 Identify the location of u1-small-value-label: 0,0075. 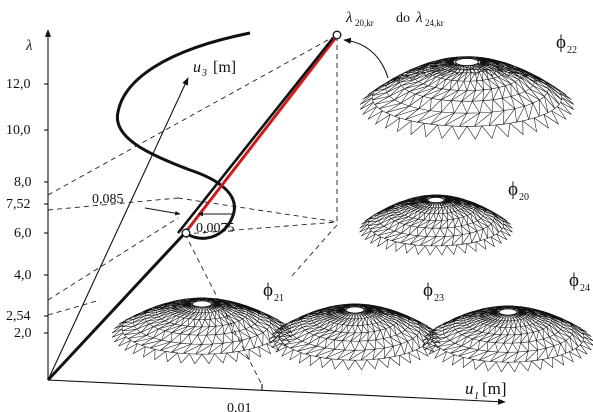
(215, 228).